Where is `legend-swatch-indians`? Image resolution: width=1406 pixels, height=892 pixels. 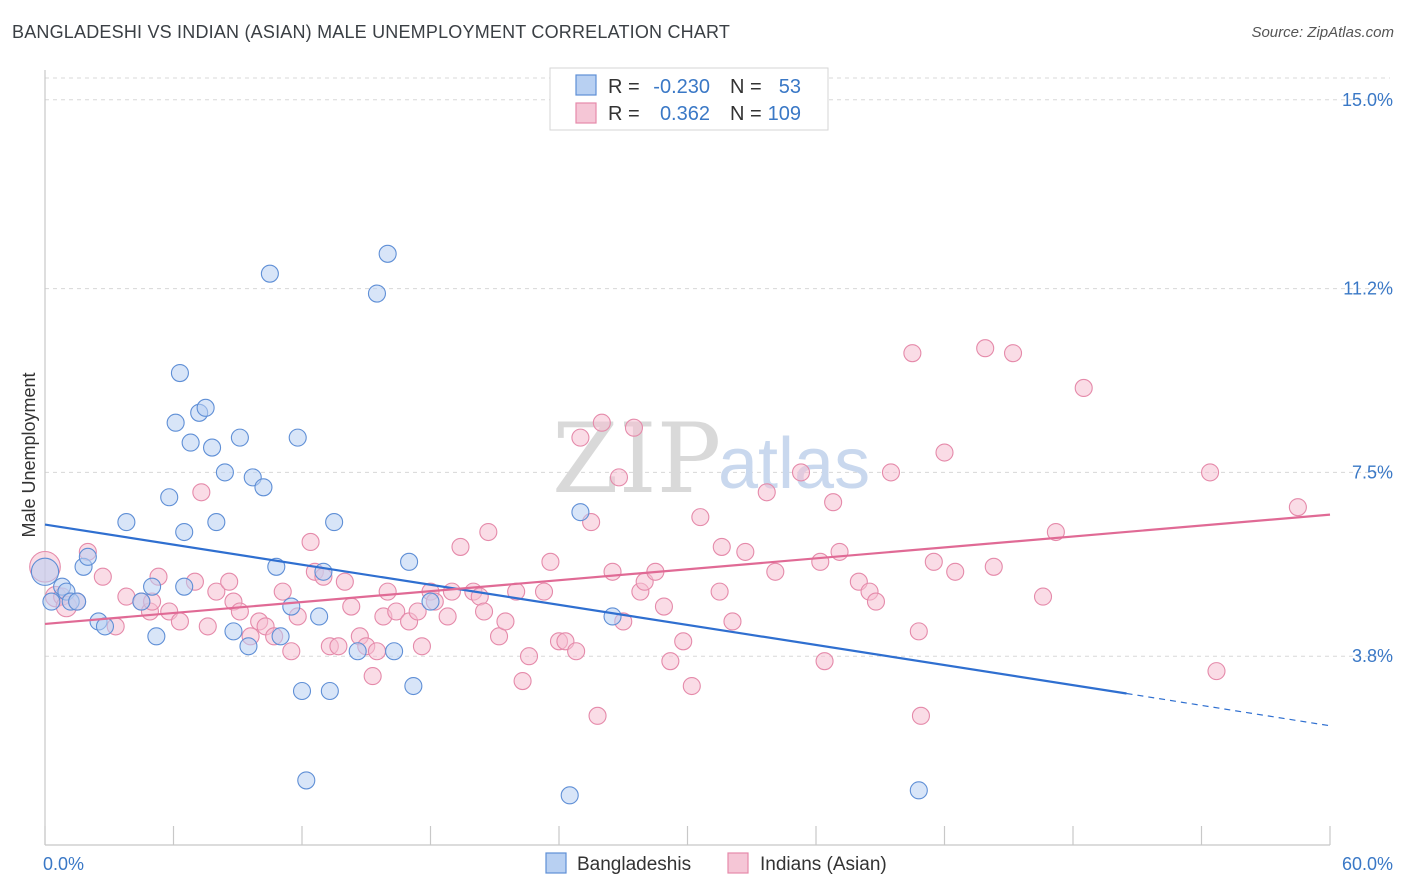 legend-swatch-indians is located at coordinates (586, 113).